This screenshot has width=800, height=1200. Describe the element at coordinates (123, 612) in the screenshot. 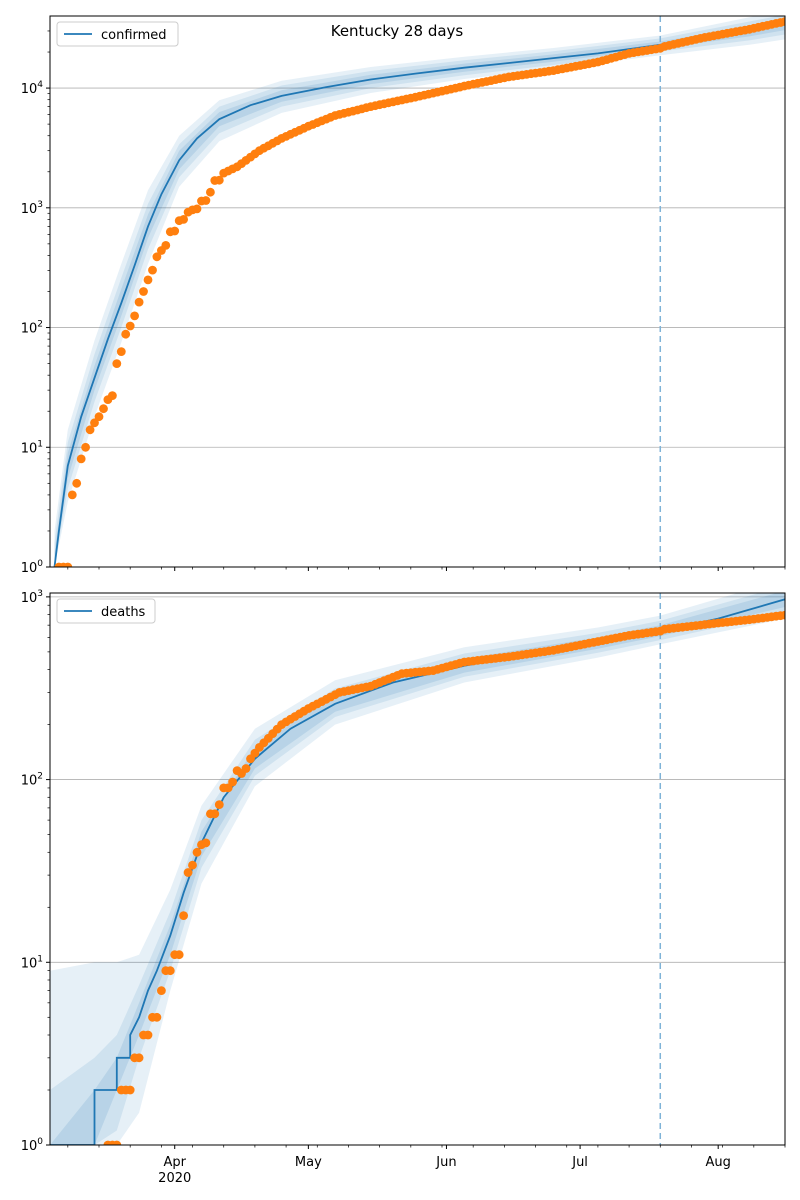

I see `legend-label: deaths` at that location.